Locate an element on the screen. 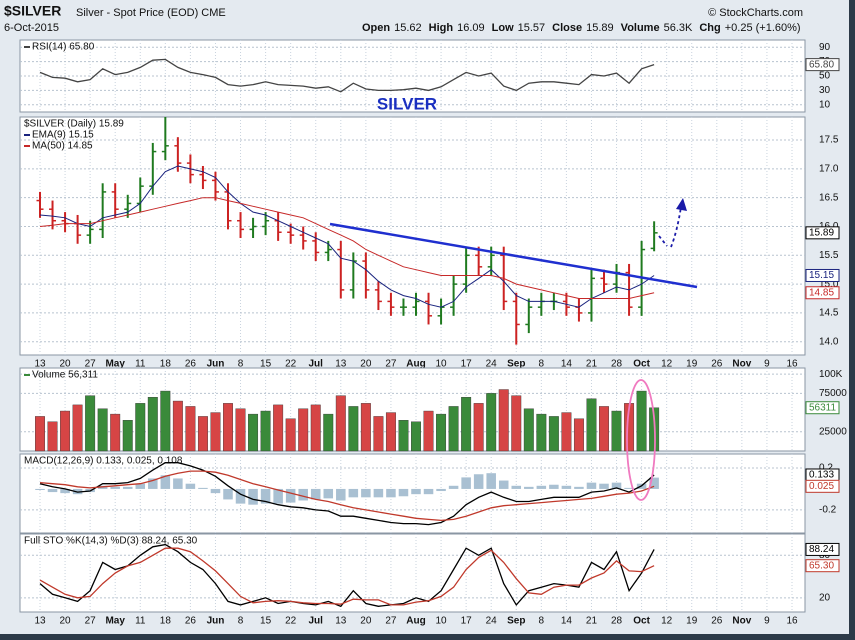 The image size is (855, 640). y-tick-label: 10 is located at coordinates (825, 104).